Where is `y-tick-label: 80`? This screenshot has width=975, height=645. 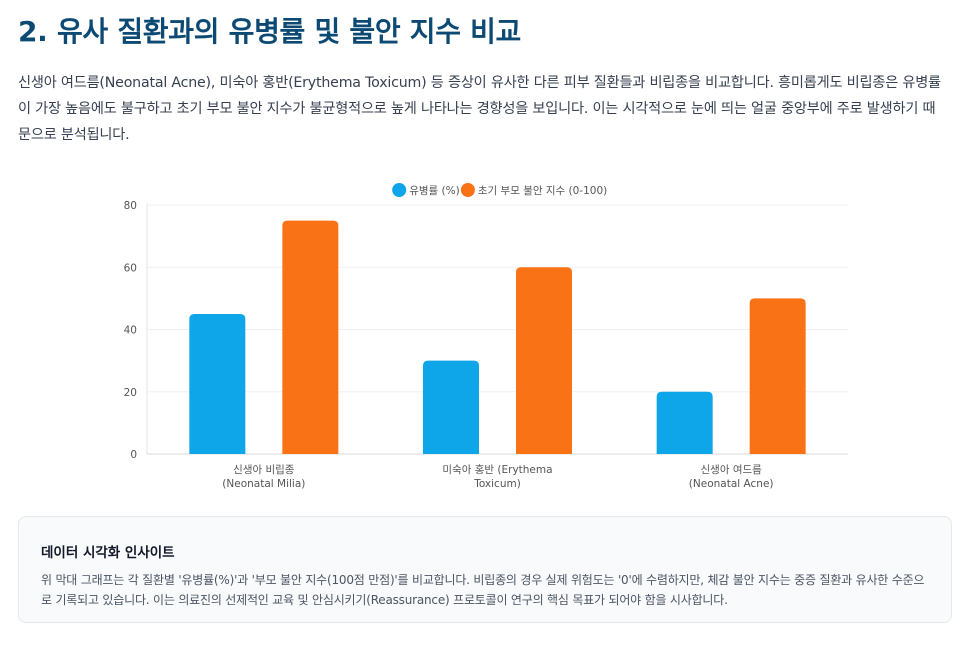 y-tick-label: 80 is located at coordinates (130, 206).